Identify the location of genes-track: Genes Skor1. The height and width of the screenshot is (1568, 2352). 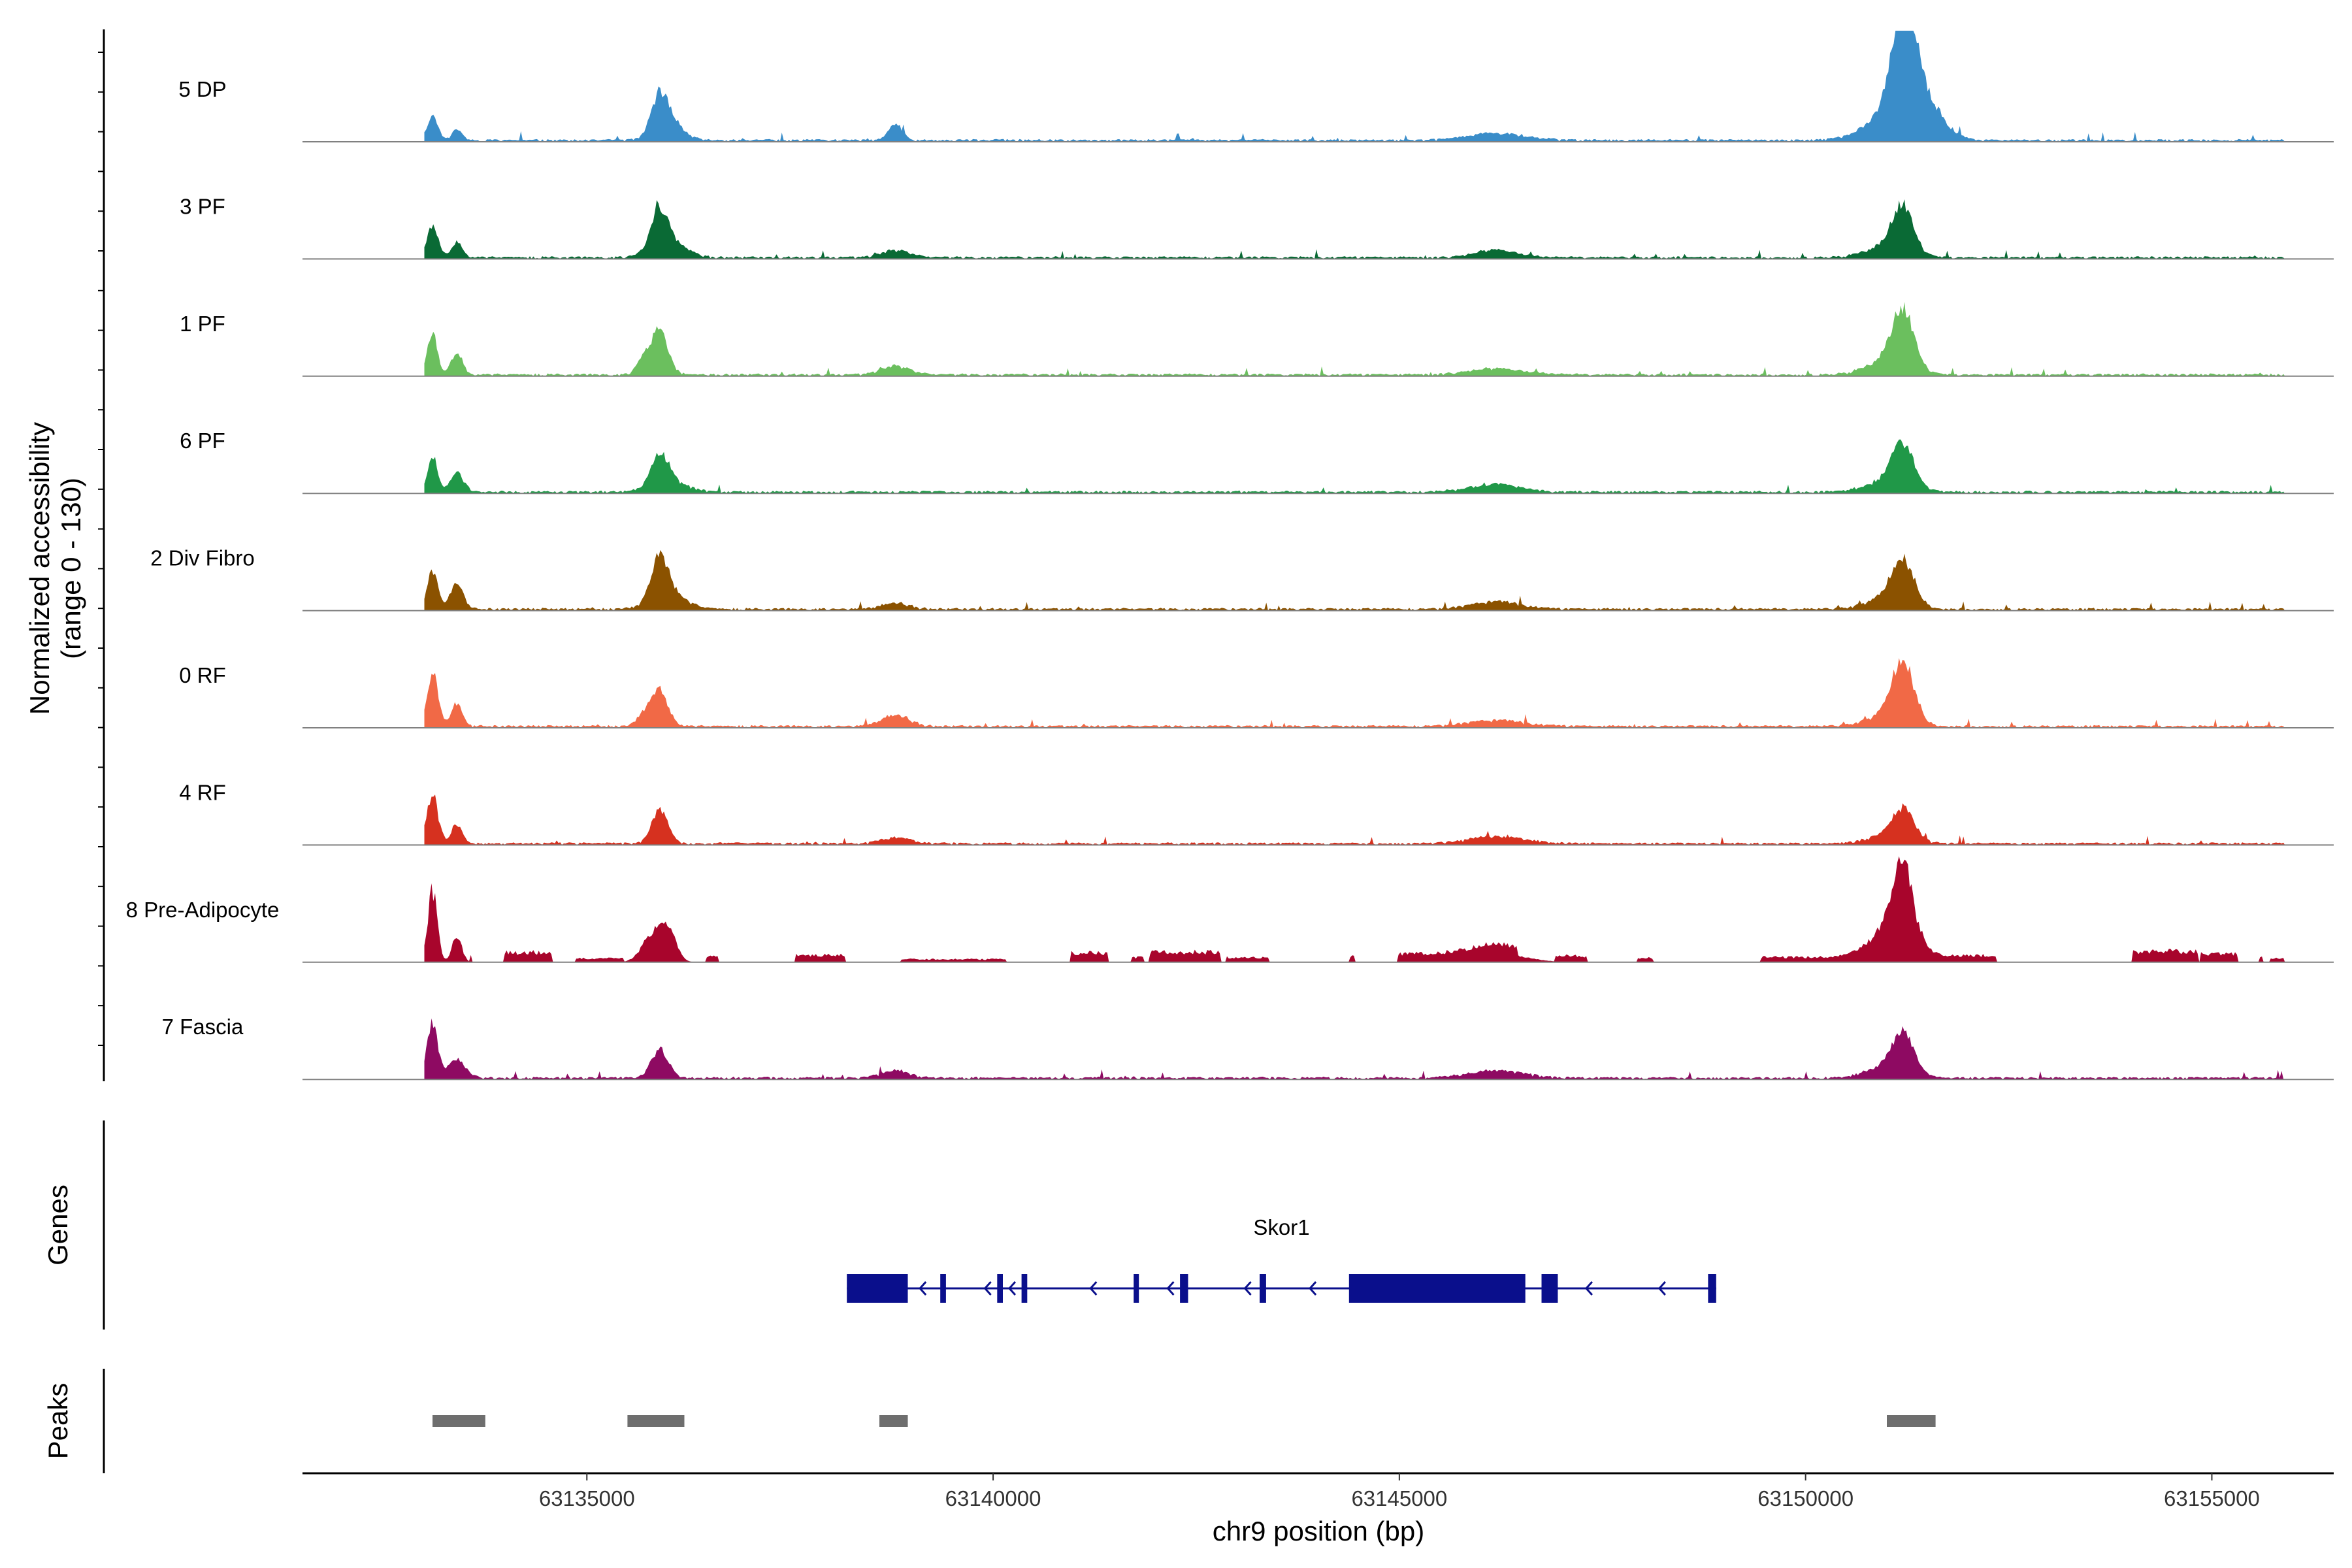
(879, 1225).